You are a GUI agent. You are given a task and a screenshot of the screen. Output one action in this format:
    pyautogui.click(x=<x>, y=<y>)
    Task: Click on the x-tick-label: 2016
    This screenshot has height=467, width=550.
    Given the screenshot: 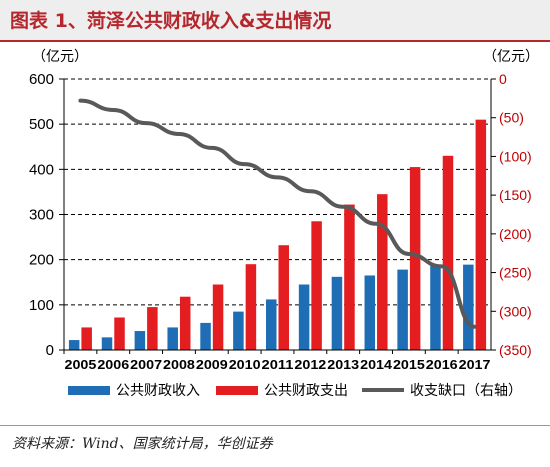 What is the action you would take?
    pyautogui.click(x=442, y=364)
    